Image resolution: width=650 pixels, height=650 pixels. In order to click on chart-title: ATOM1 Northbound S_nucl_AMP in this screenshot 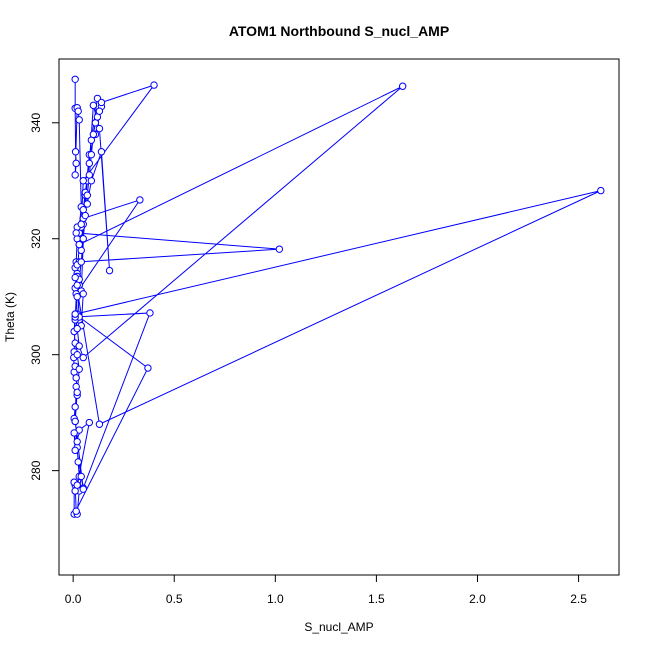, I will do `click(339, 31)`.